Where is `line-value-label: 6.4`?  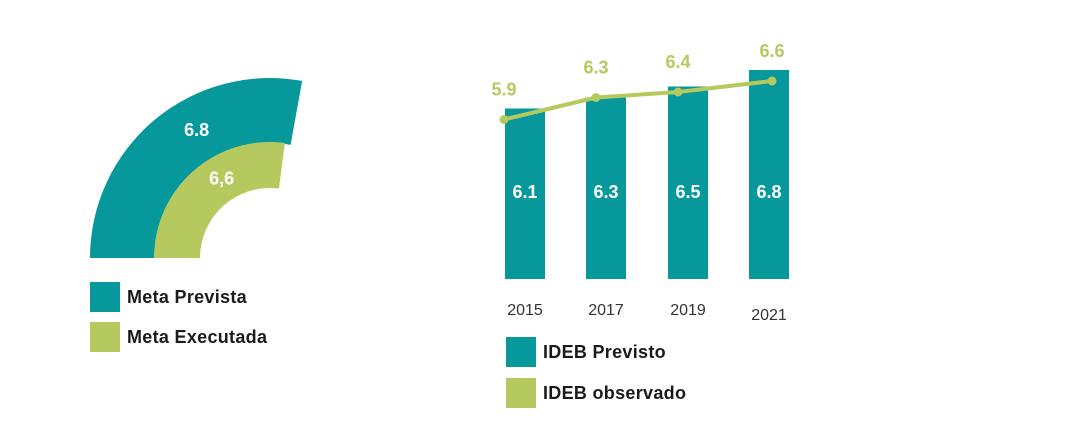 line-value-label: 6.4 is located at coordinates (677, 62).